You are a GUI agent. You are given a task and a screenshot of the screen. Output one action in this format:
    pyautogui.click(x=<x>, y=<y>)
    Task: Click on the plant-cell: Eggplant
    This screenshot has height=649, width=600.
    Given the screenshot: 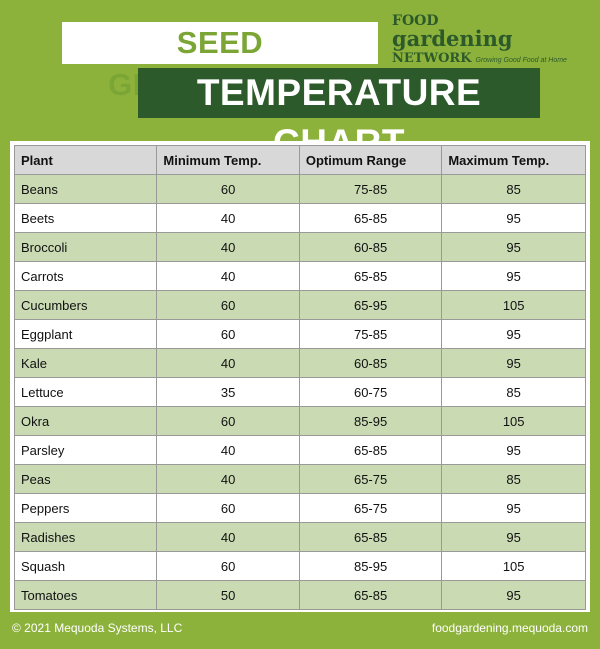 What is the action you would take?
    pyautogui.click(x=85, y=334)
    